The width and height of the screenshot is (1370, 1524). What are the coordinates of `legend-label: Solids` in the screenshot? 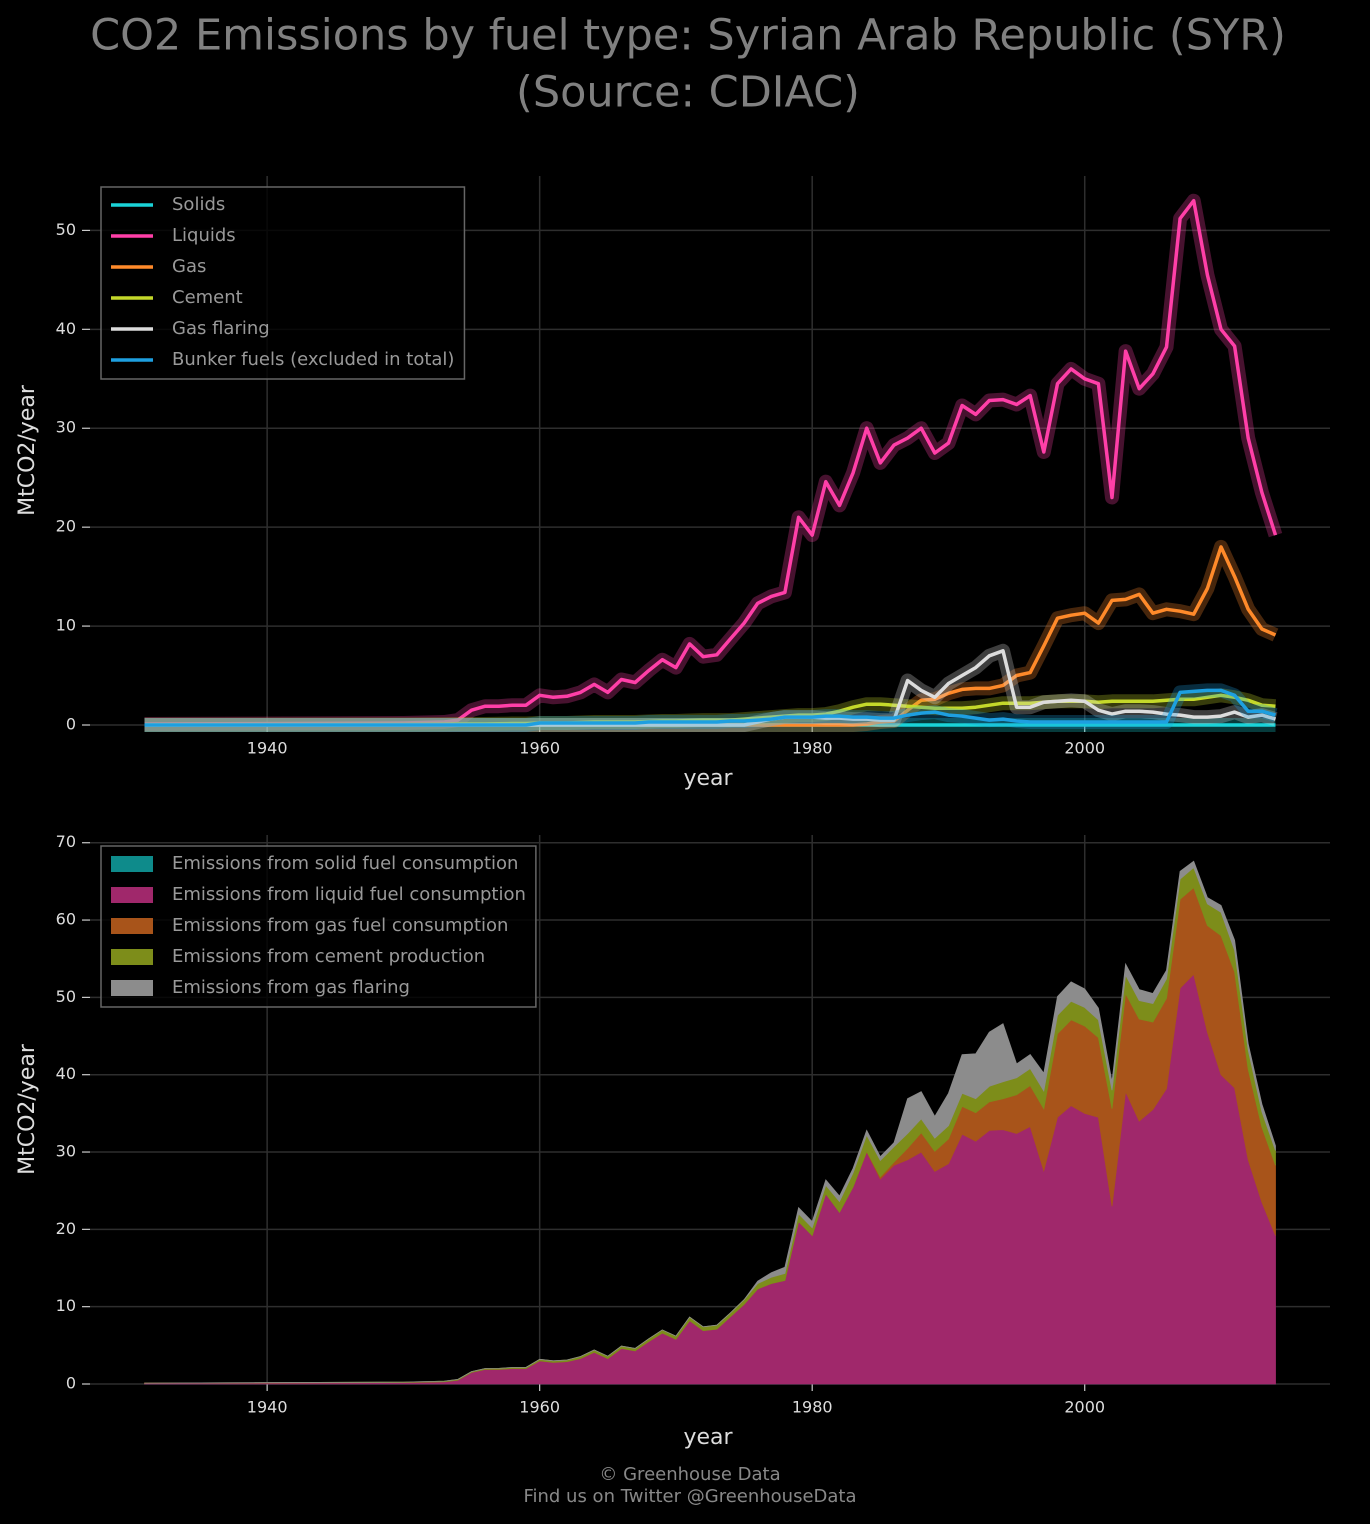 It's located at (198, 204).